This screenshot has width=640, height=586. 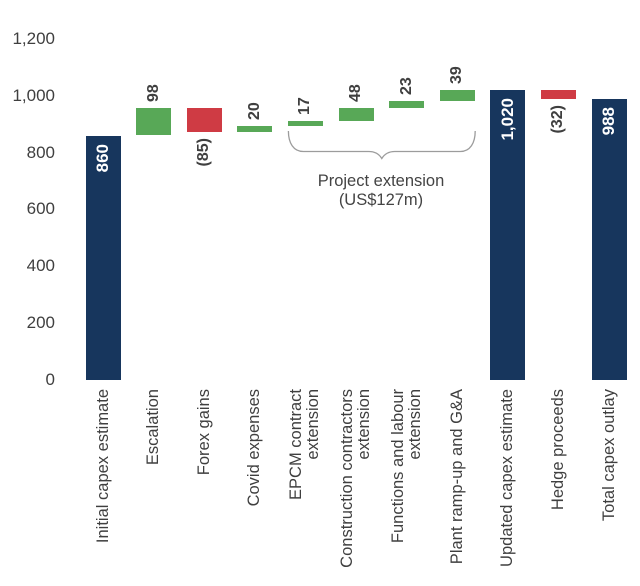 I want to click on annotation-line2: (US$127m), so click(x=381, y=200).